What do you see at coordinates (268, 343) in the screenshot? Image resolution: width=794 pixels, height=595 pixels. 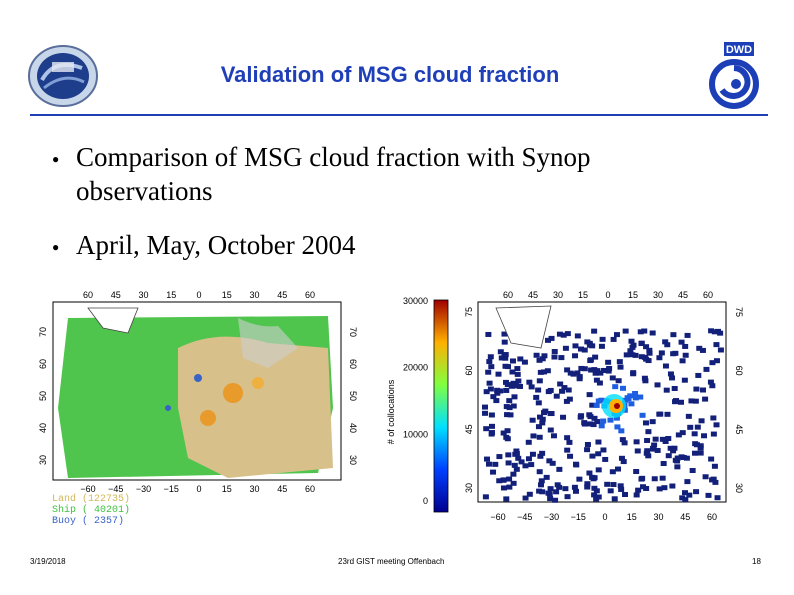 I see `scandinavia-outline` at bounding box center [268, 343].